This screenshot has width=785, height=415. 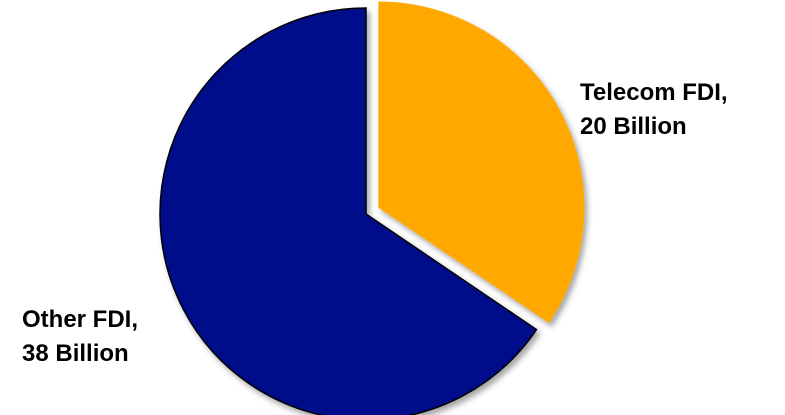 What do you see at coordinates (83, 336) in the screenshot?
I see `slice-label-other-fdi: Other FDI, 38 Billion` at bounding box center [83, 336].